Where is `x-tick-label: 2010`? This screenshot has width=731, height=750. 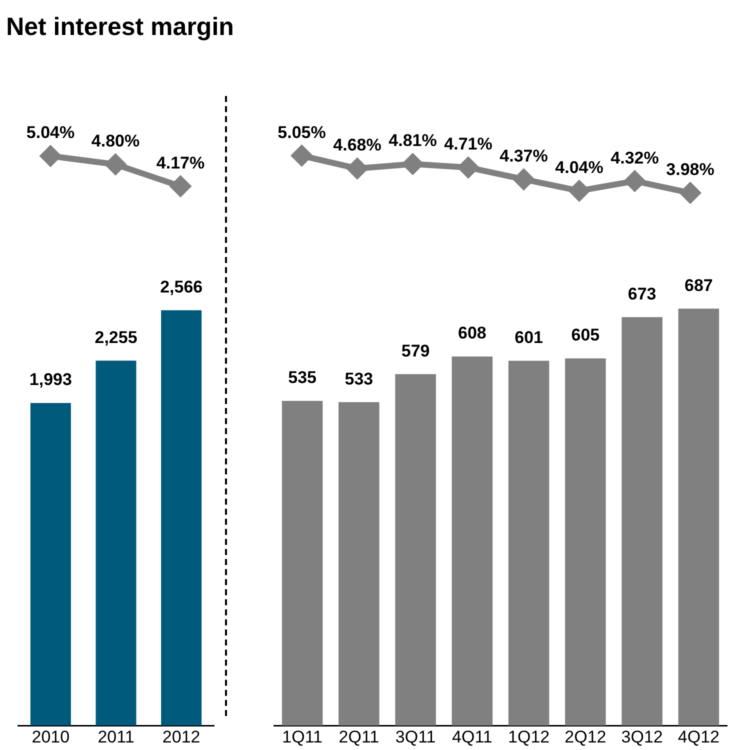
x-tick-label: 2010 is located at coordinates (51, 736).